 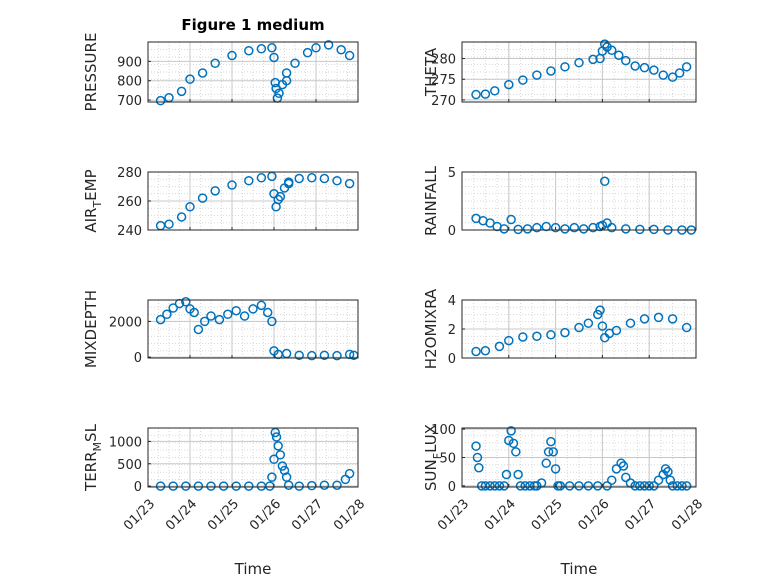 I want to click on y-tick-label: 275, so click(x=443, y=80).